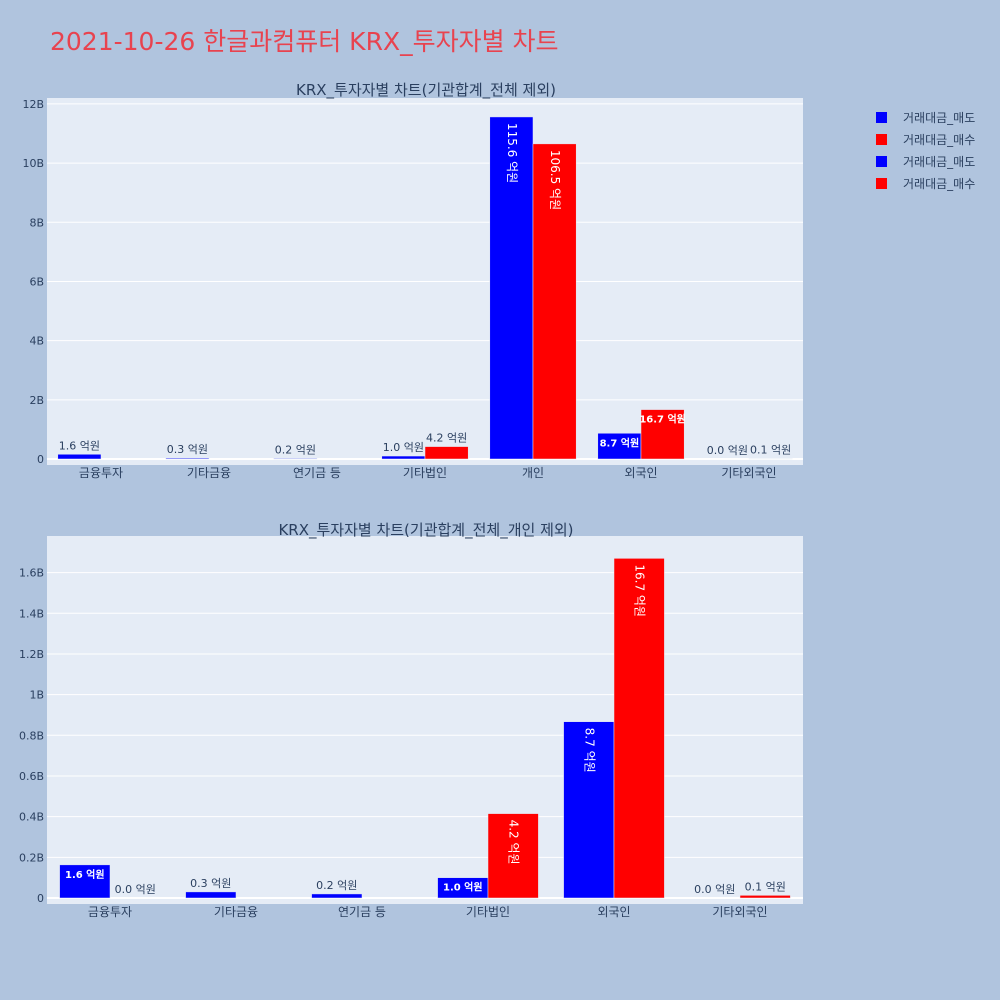 This screenshot has width=1000, height=1000. What do you see at coordinates (533, 473) in the screenshot?
I see `x-tick-label: 개인` at bounding box center [533, 473].